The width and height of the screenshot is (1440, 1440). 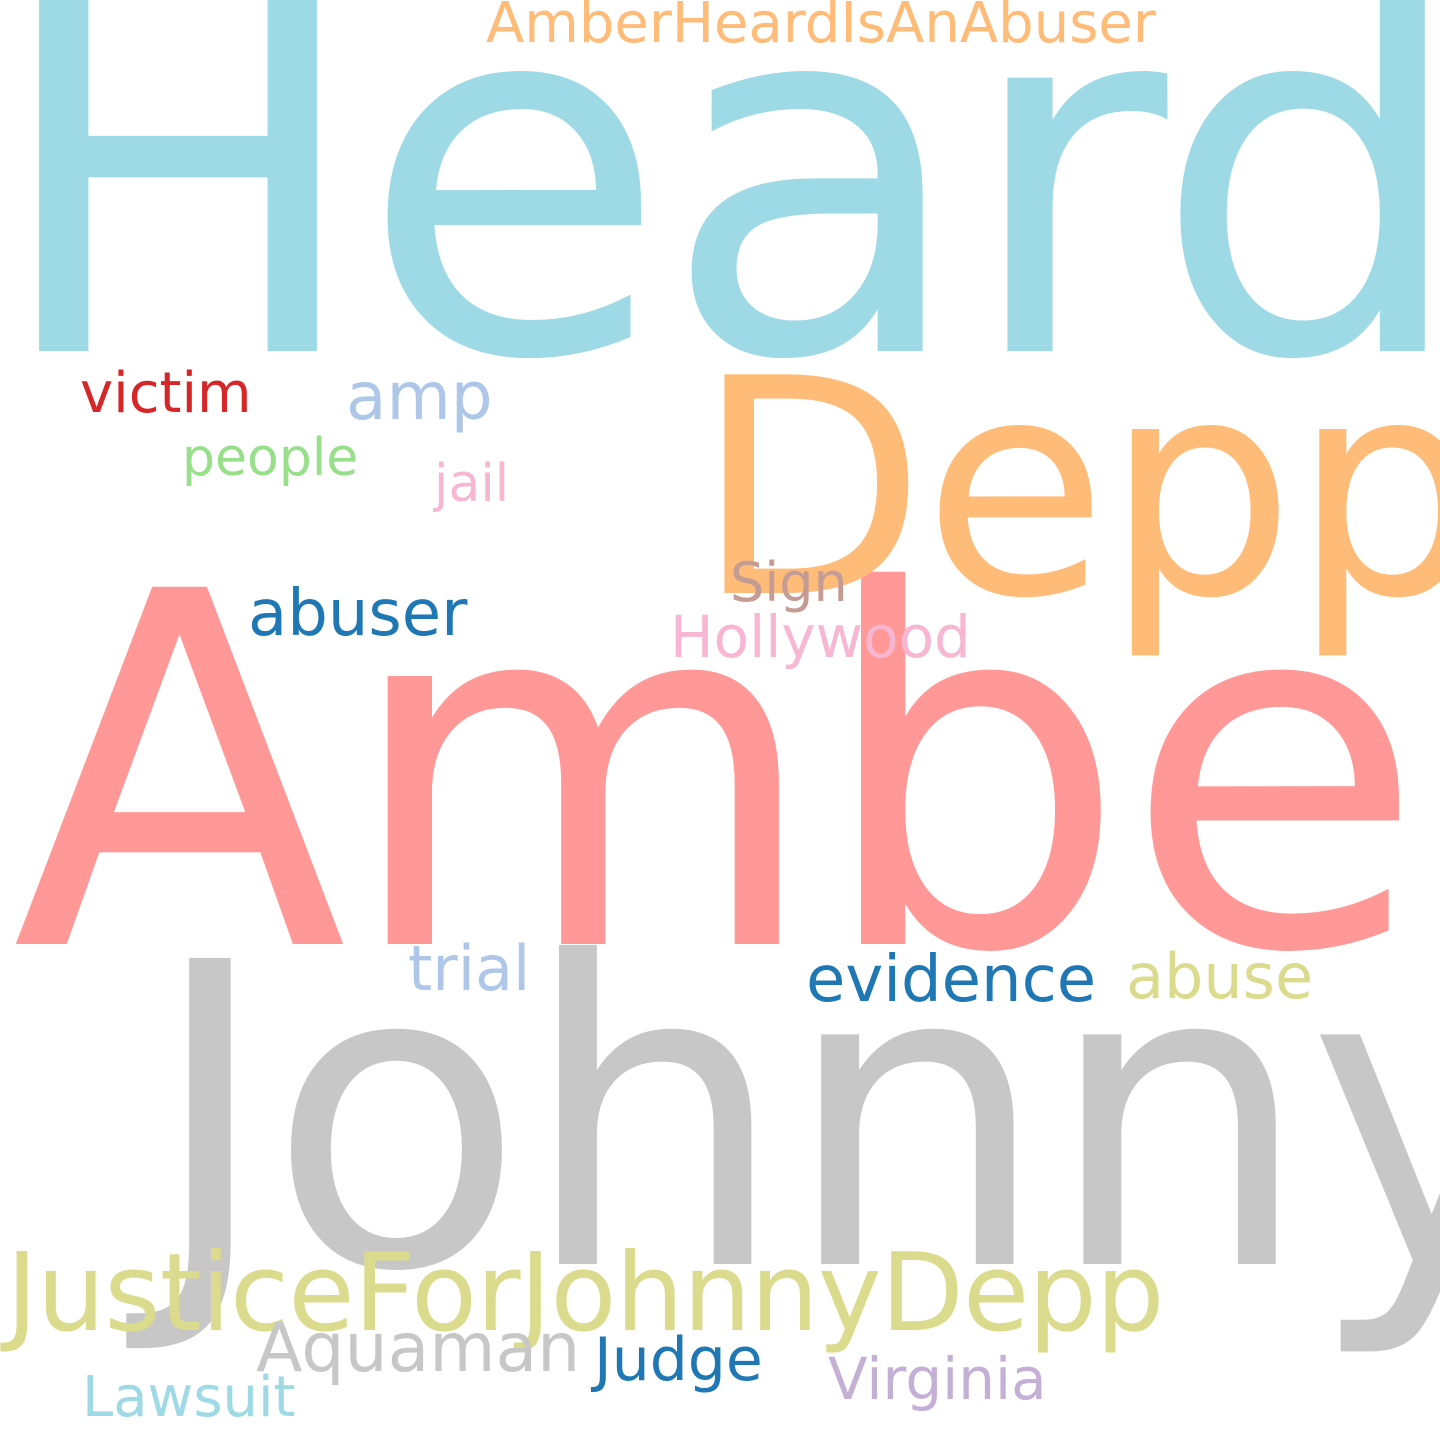 What do you see at coordinates (418, 1348) in the screenshot?
I see `word-aquaman: Aquaman` at bounding box center [418, 1348].